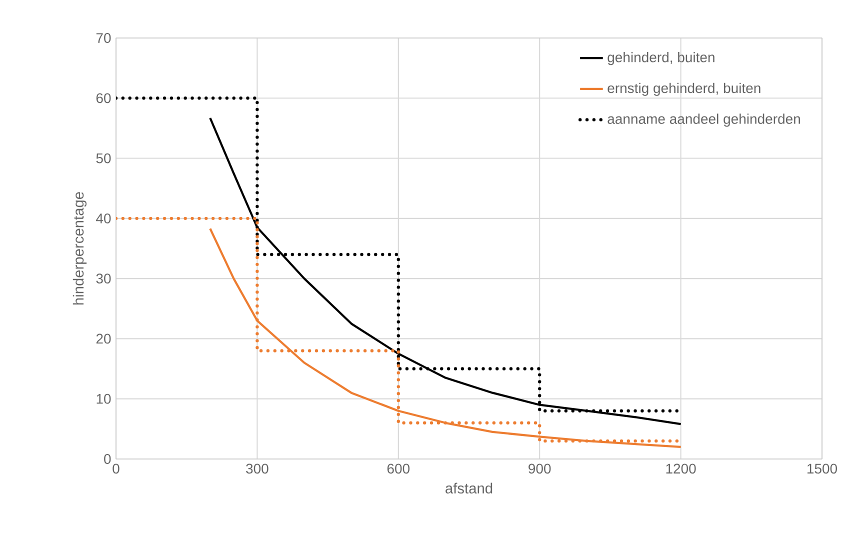 Image resolution: width=859 pixels, height=545 pixels. I want to click on y-tick-label: 60, so click(103, 98).